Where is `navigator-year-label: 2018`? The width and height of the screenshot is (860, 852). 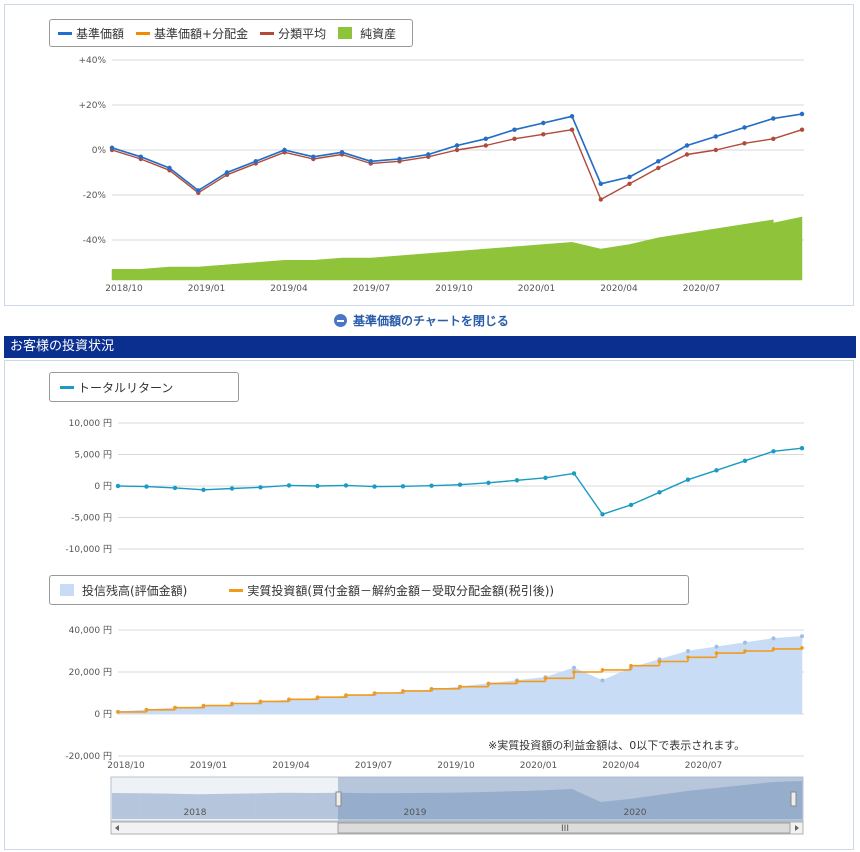 navigator-year-label: 2018 is located at coordinates (195, 813).